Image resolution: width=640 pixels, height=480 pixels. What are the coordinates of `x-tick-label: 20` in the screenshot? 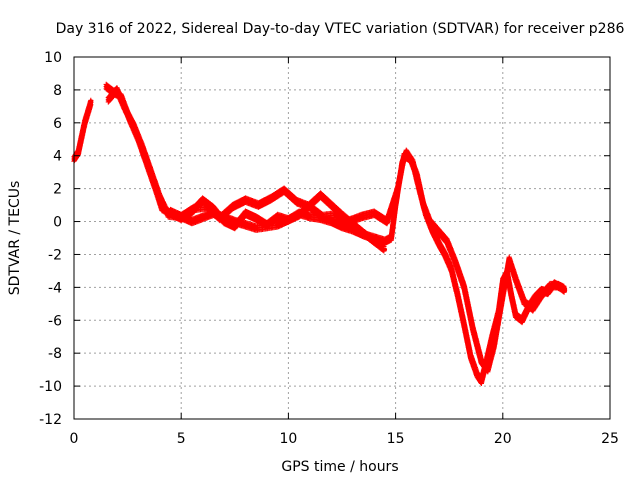 It's located at (503, 439).